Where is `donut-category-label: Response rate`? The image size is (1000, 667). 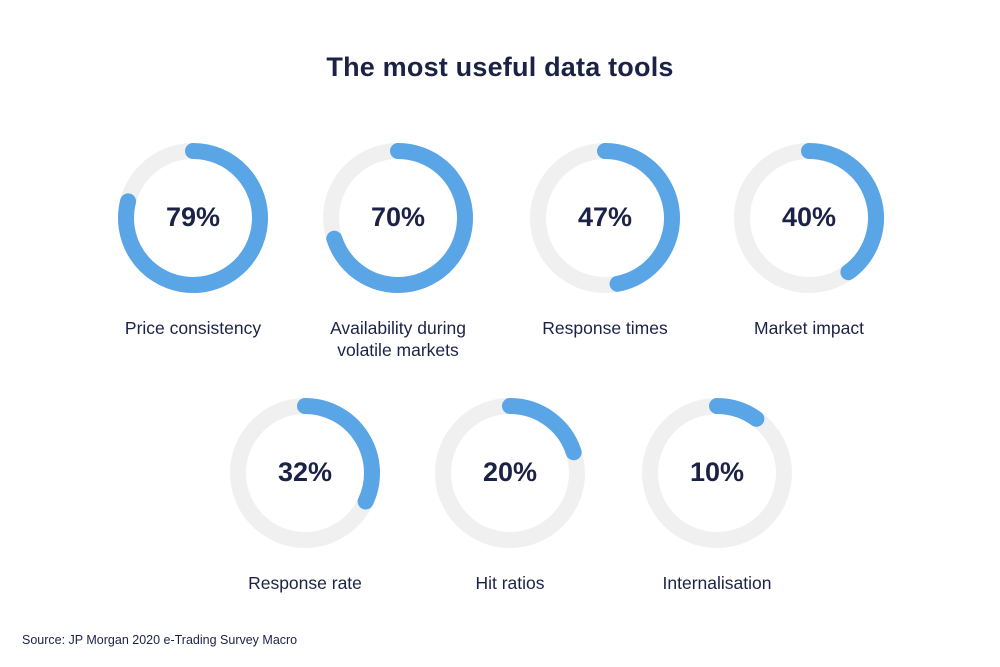
donut-category-label: Response rate is located at coordinates (305, 583).